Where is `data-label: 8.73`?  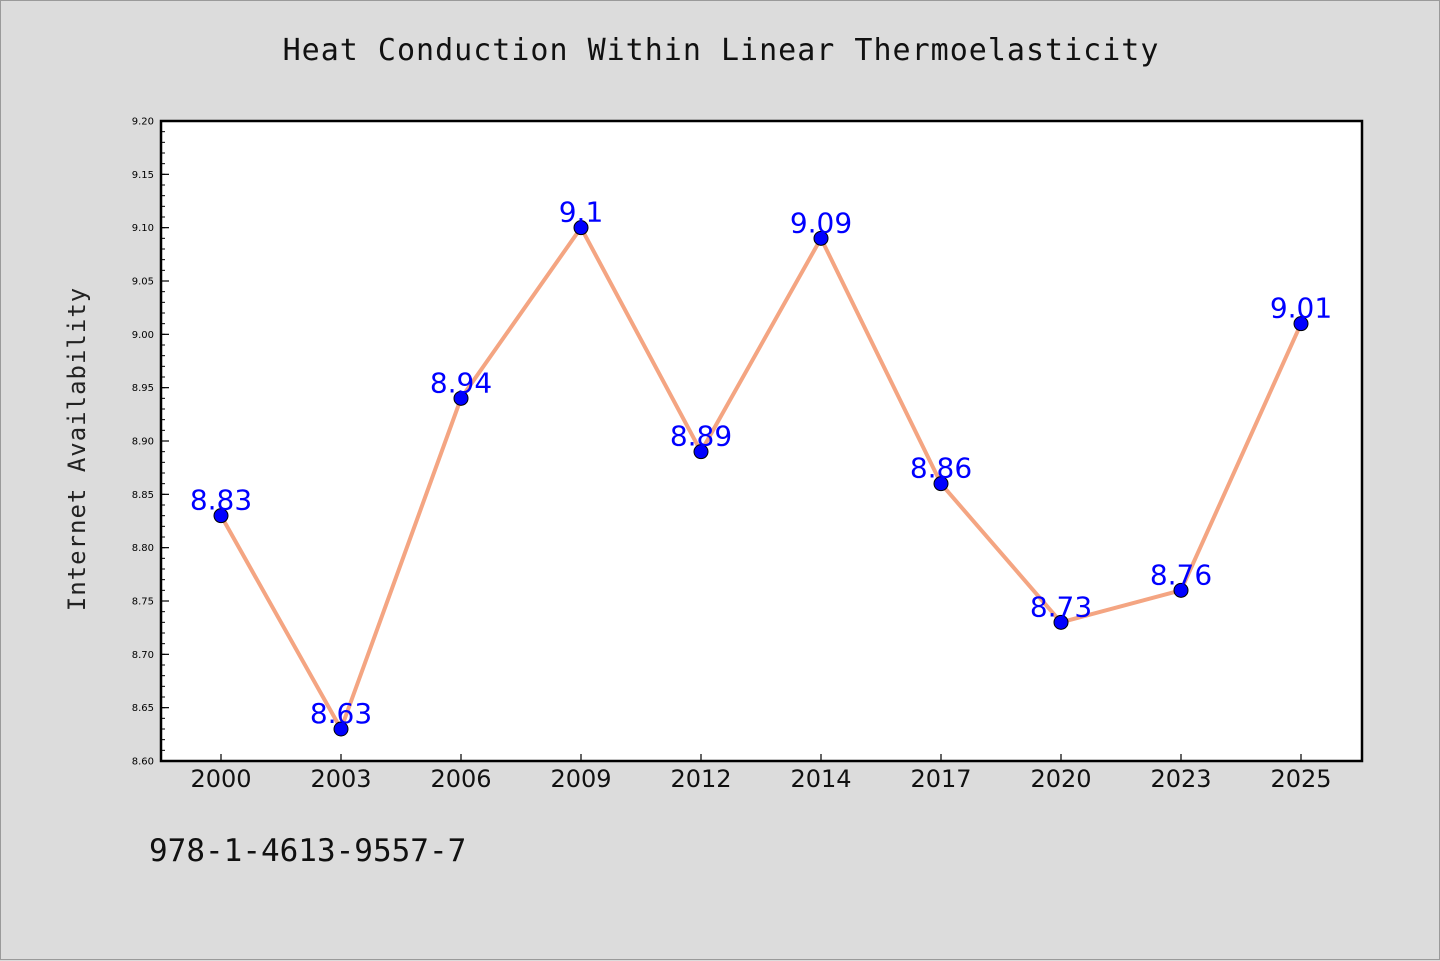 data-label: 8.73 is located at coordinates (1061, 606).